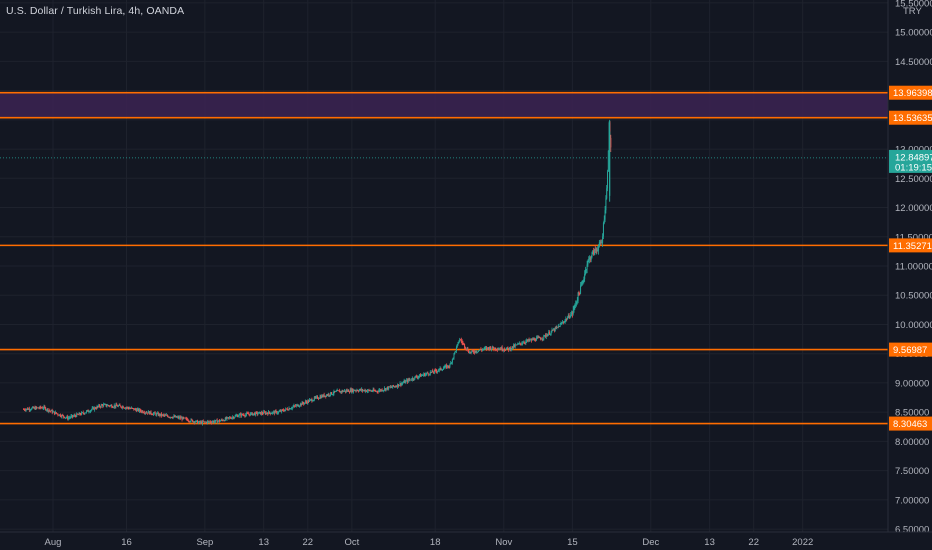  Describe the element at coordinates (709, 542) in the screenshot. I see `time-tick-label: 13` at that location.